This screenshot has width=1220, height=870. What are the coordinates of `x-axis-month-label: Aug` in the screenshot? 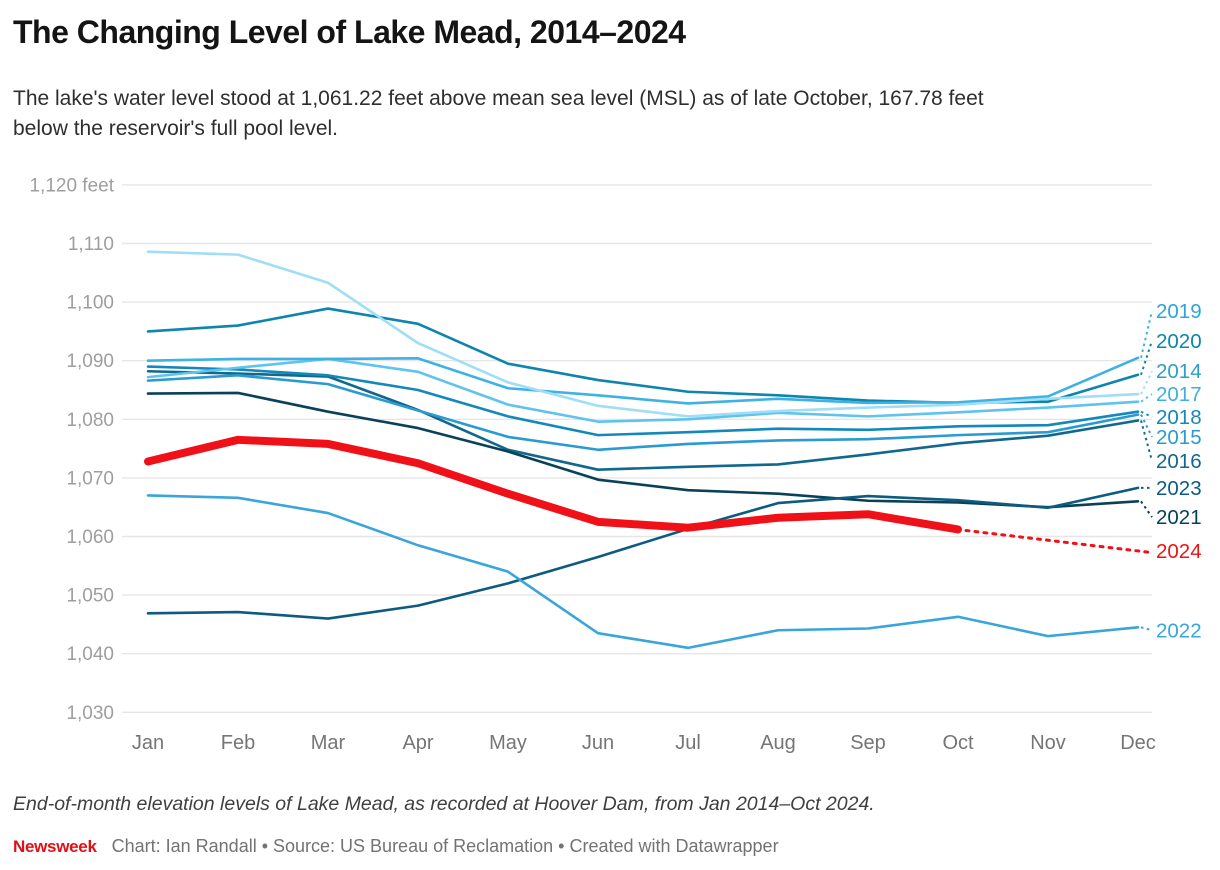 It's located at (778, 743).